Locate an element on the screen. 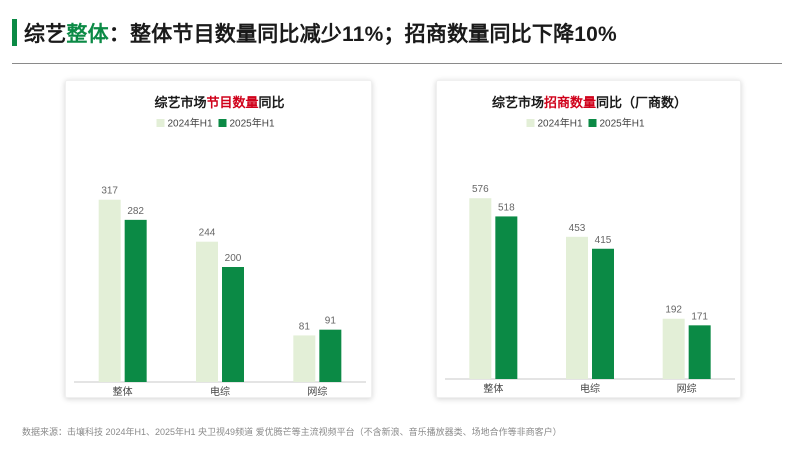  title-highlight: 整体 is located at coordinates (87, 34).